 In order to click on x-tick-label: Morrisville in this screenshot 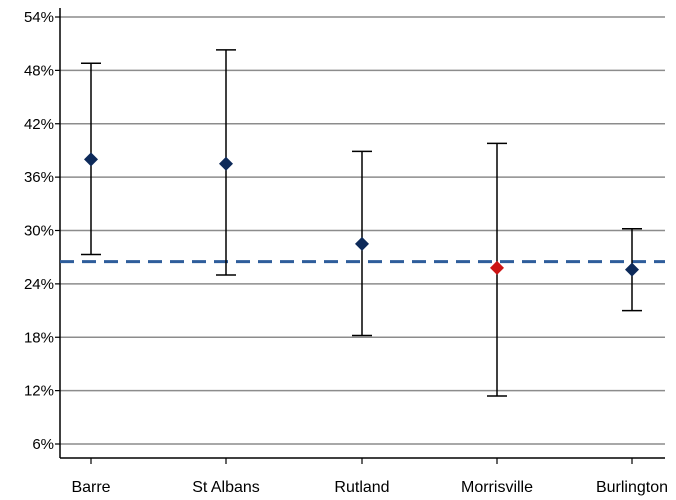, I will do `click(497, 487)`.